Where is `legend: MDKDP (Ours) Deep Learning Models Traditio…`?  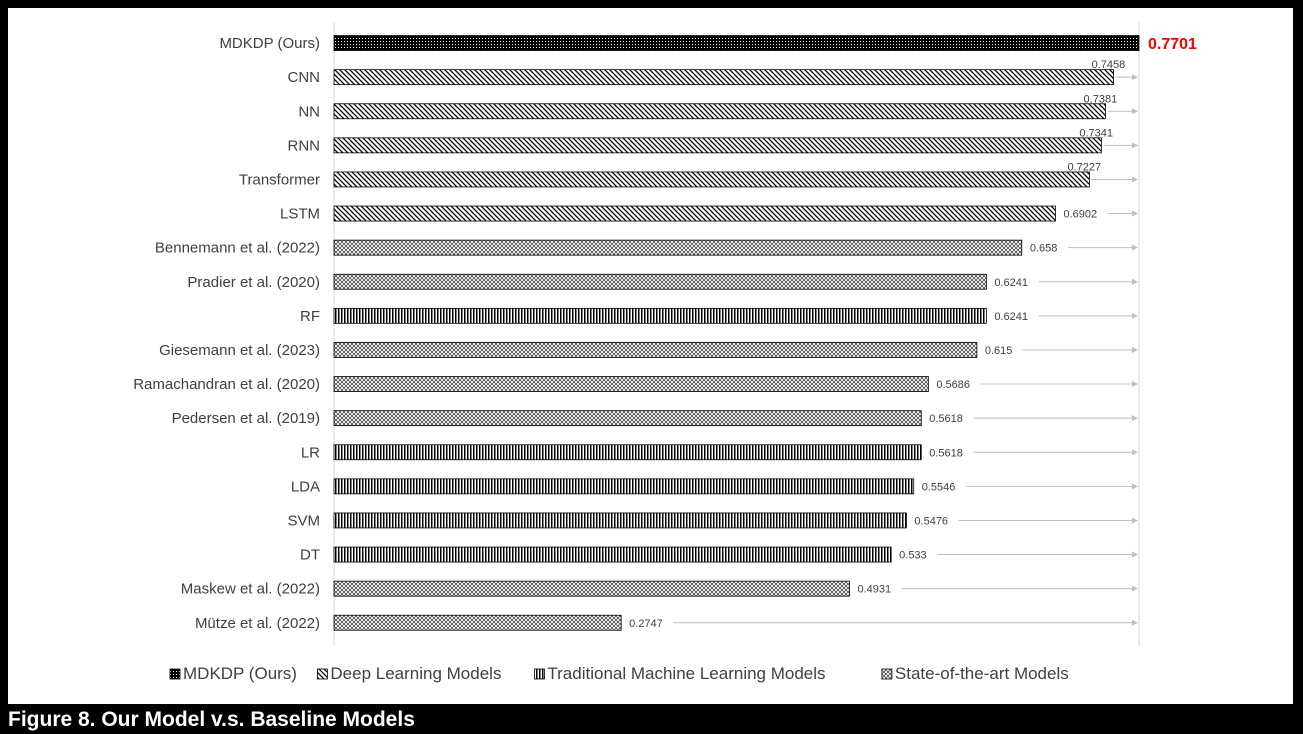 legend: MDKDP (Ours) Deep Learning Models Traditio… is located at coordinates (619, 673).